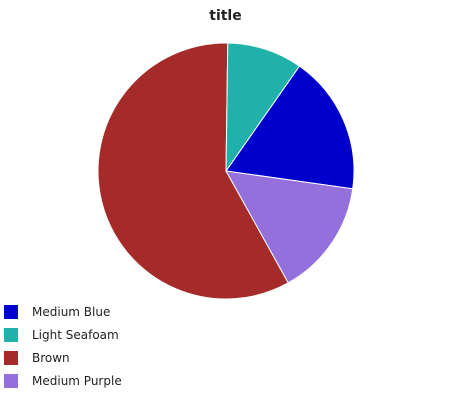  I want to click on legend-label-medium-purple: Medium Purple, so click(77, 380).